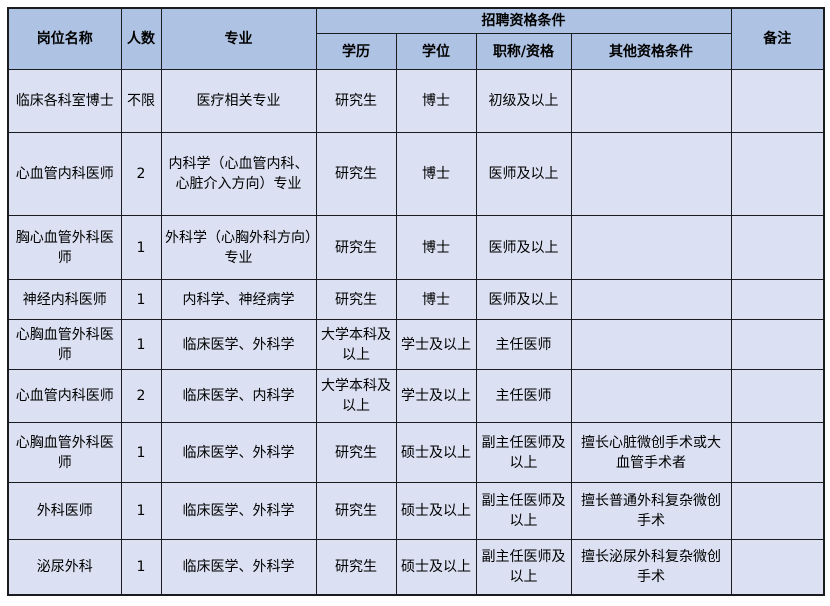  Describe the element at coordinates (523, 101) in the screenshot. I see `cell-title: 初级及以上` at that location.